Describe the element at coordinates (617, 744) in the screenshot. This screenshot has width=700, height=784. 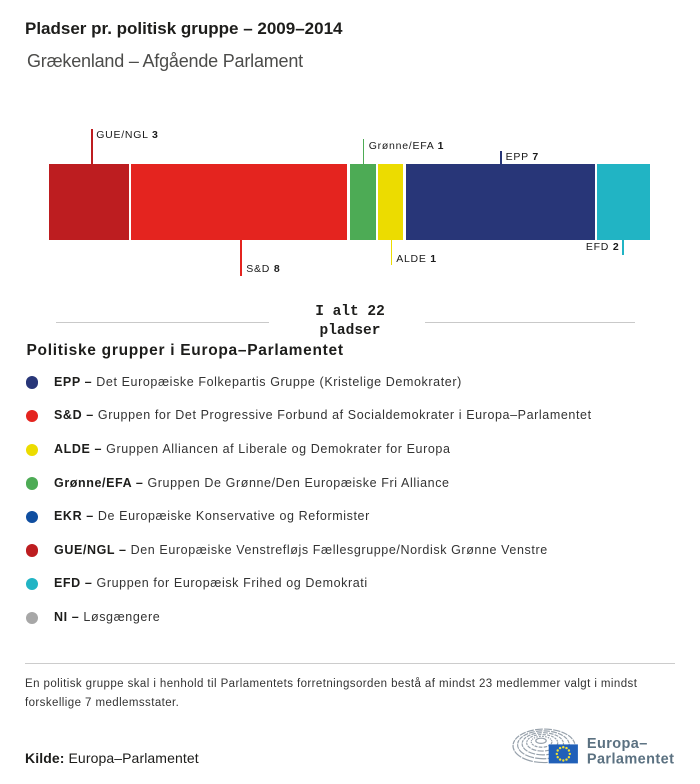
I see `svg-text: Europa–` at that location.